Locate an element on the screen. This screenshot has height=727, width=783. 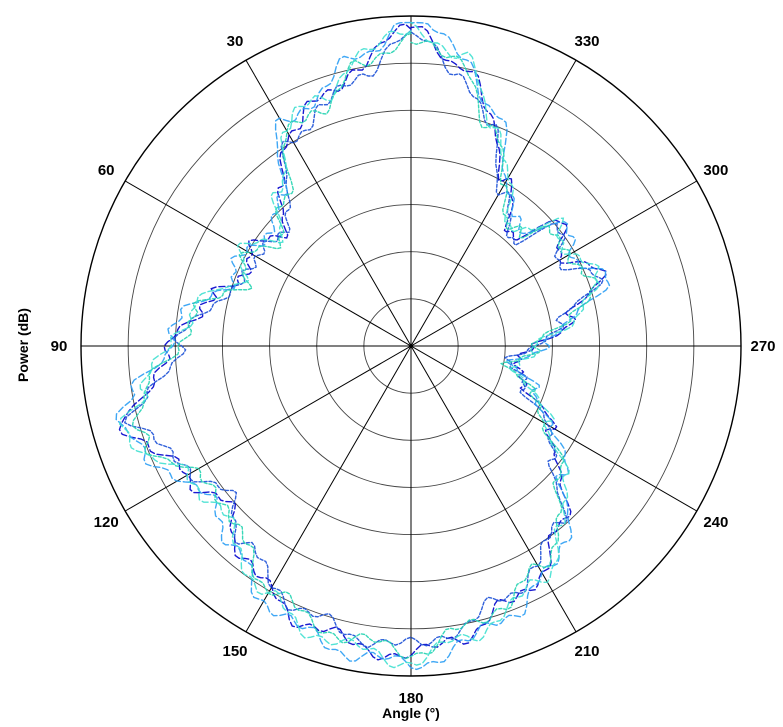
angle-tick-label: 150 is located at coordinates (234, 651).